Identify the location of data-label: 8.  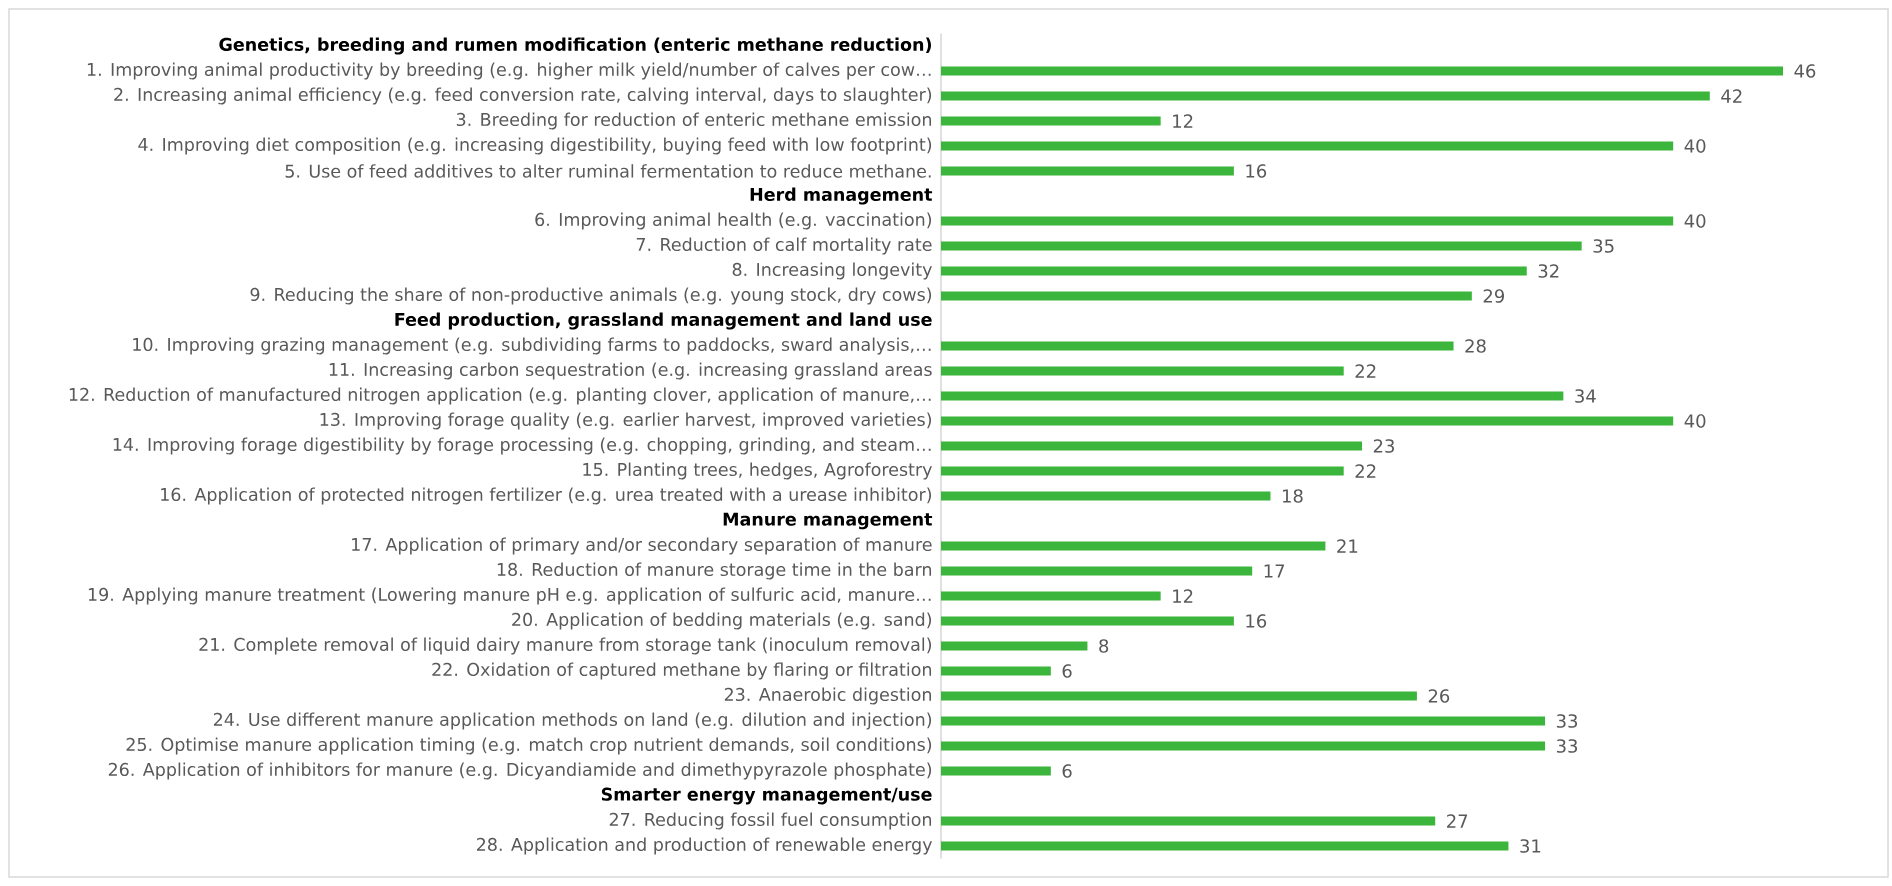
(1104, 646).